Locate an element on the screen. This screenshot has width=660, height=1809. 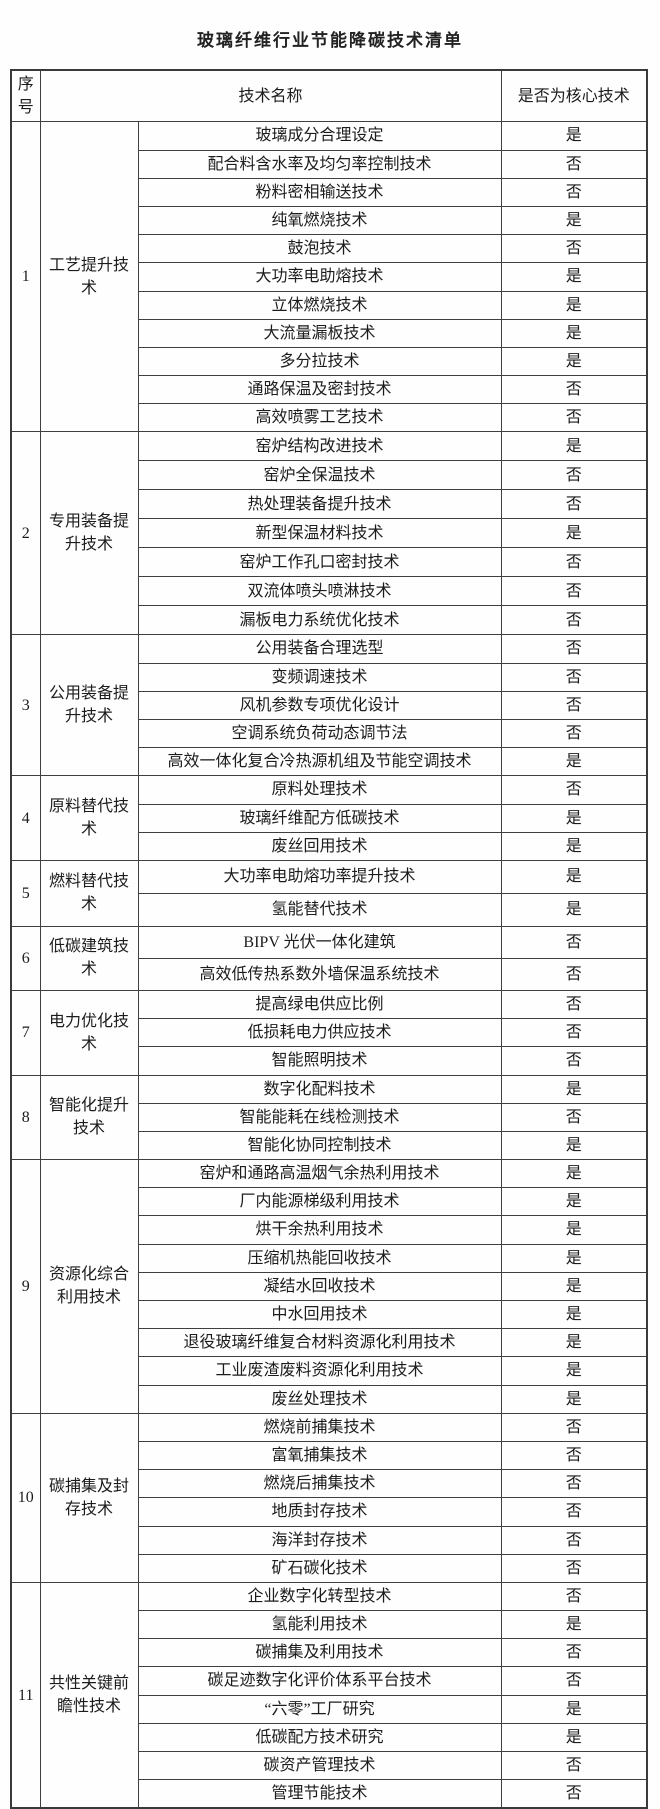
group-index-cell: 10 is located at coordinates (25, 1497).